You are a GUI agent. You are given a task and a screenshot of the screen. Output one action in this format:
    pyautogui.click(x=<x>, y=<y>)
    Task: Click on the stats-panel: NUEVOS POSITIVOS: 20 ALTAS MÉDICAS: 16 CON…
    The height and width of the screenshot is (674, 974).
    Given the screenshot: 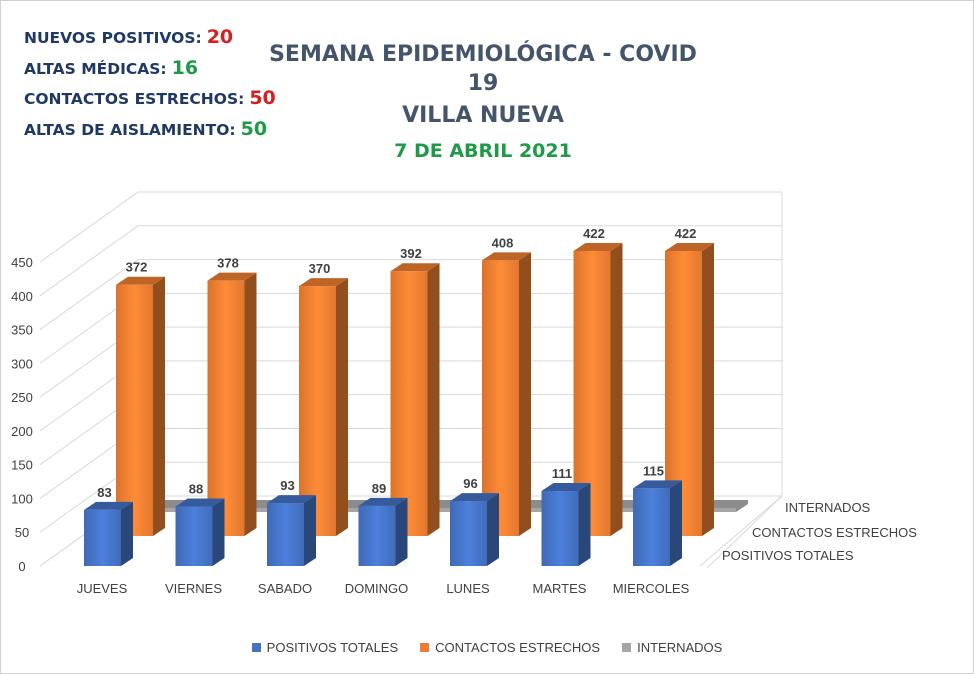 What is the action you would take?
    pyautogui.click(x=150, y=83)
    